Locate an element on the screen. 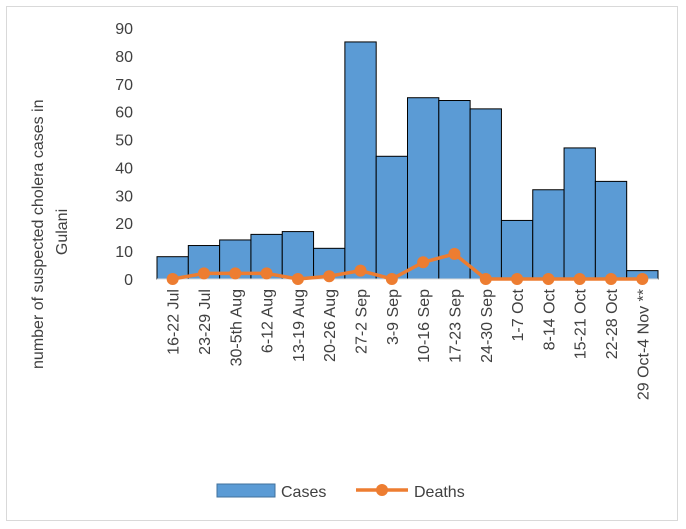 This screenshot has height=529, width=686. y-tick-label: 70 is located at coordinates (124, 85).